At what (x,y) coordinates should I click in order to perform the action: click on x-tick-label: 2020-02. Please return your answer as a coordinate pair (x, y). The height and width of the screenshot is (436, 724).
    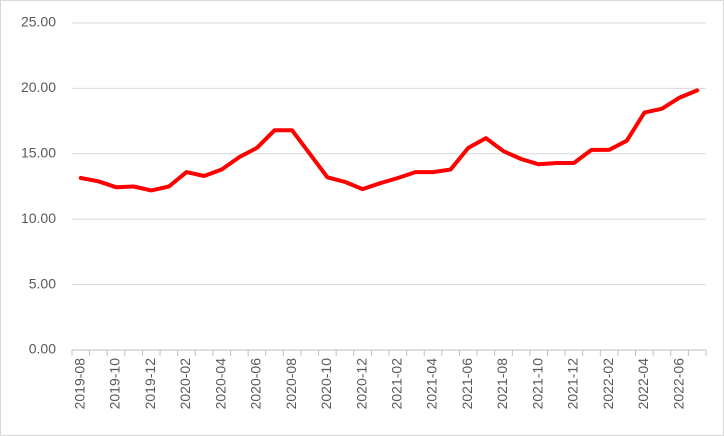
    Looking at the image, I should click on (185, 384).